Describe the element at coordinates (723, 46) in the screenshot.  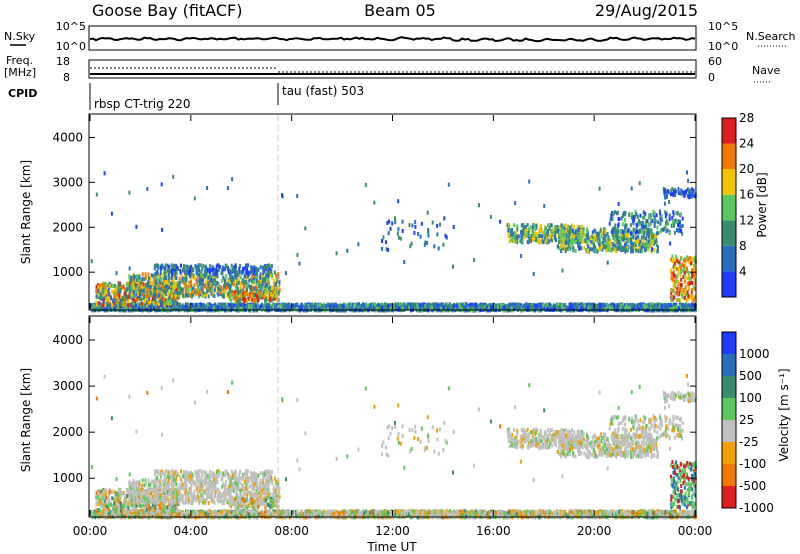
I see `nsearch-tick-bottom: 10^0` at that location.